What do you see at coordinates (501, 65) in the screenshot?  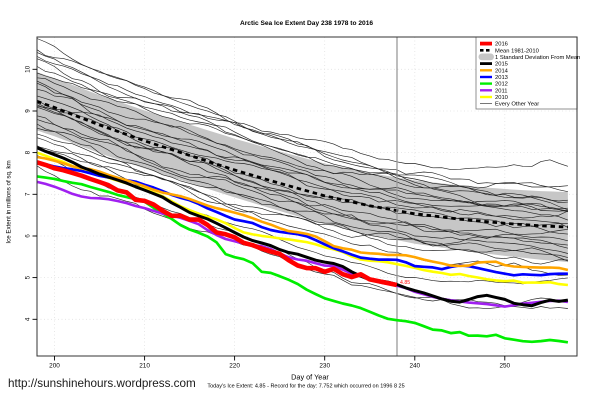 I see `svg-text: 2015` at bounding box center [501, 65].